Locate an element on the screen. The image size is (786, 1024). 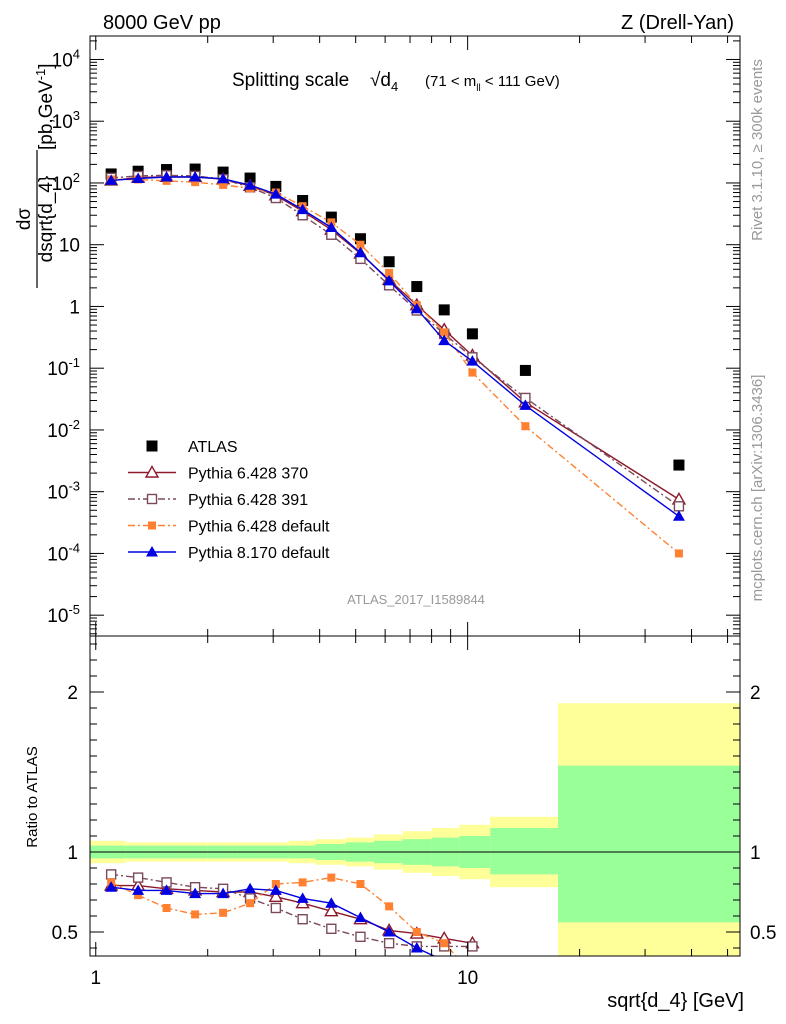
y-tick-label: 10³ is located at coordinates (66, 120).